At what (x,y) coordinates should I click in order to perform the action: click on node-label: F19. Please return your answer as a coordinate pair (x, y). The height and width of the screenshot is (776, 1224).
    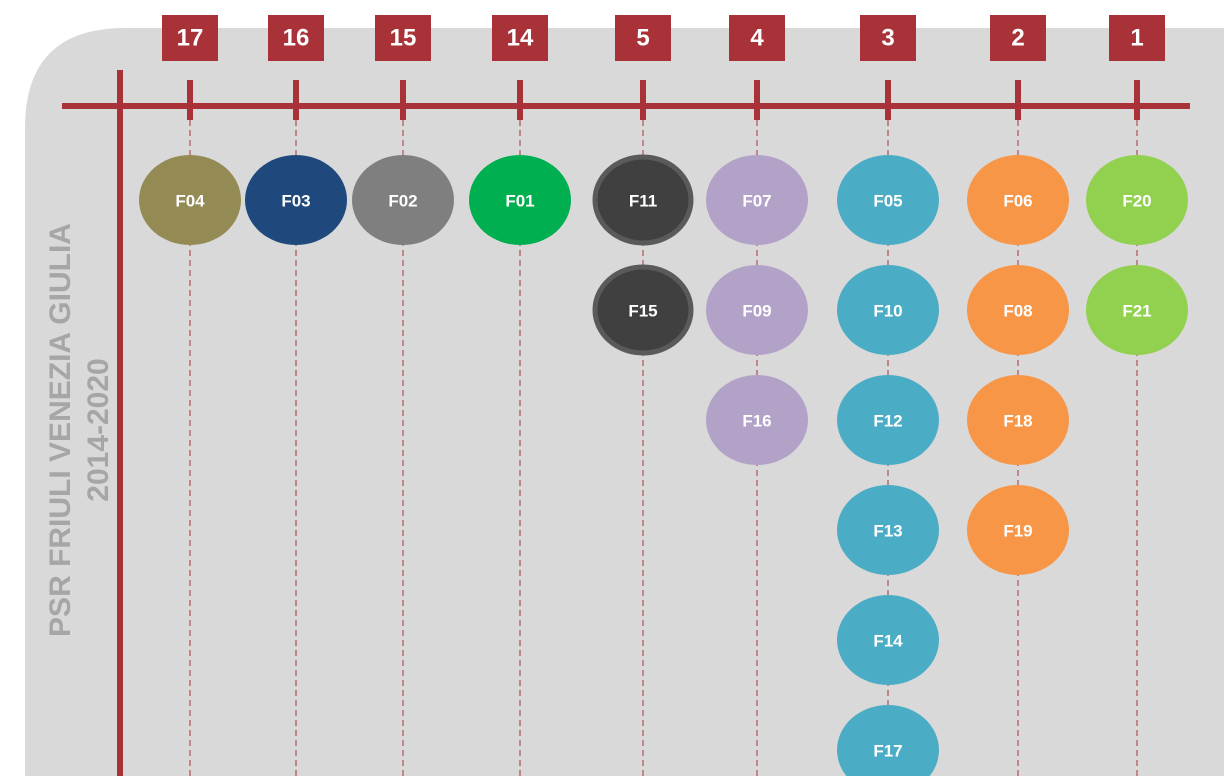
    Looking at the image, I should click on (1017, 530).